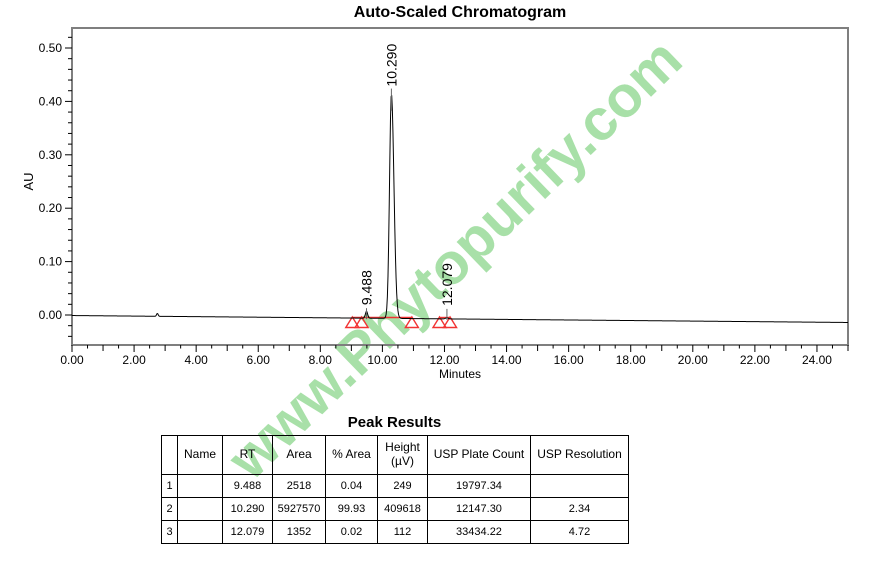 The image size is (879, 578). I want to click on column-header: % Area, so click(351, 455).